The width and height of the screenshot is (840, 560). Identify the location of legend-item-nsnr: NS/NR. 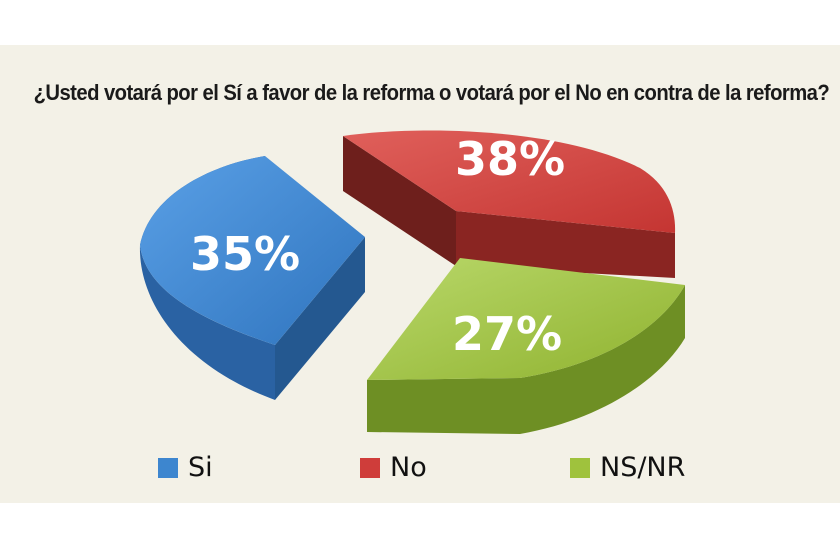
(627, 467).